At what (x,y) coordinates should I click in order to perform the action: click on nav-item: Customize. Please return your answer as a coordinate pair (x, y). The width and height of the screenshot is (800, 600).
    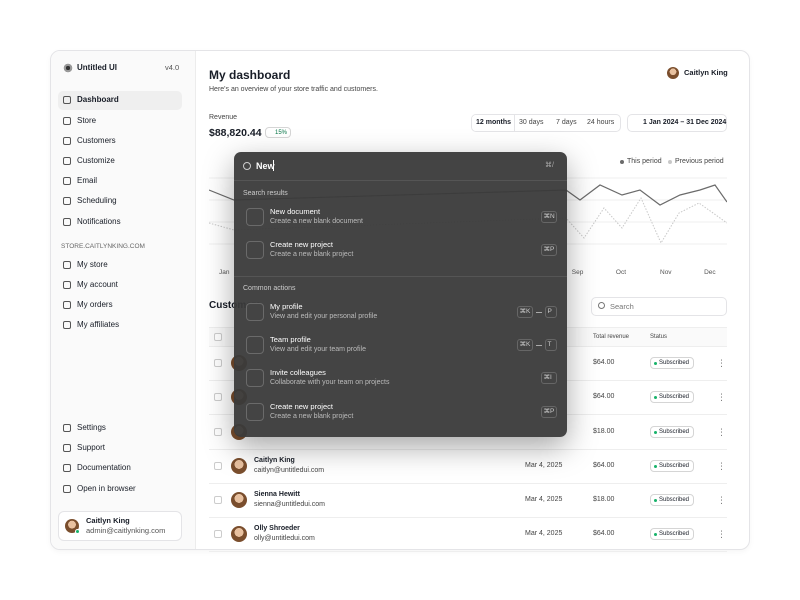
    Looking at the image, I should click on (96, 160).